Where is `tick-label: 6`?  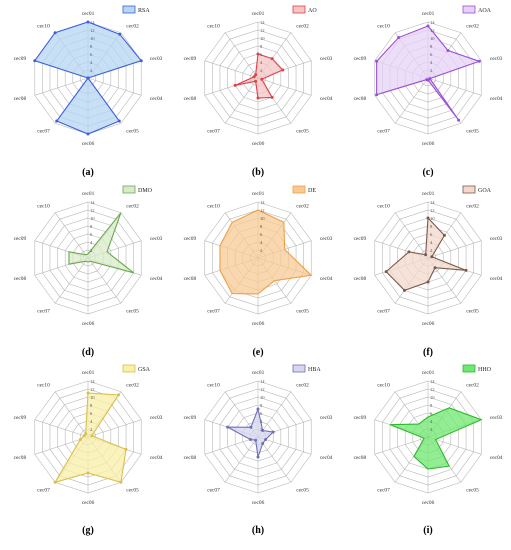 tick-label: 6 is located at coordinates (261, 234).